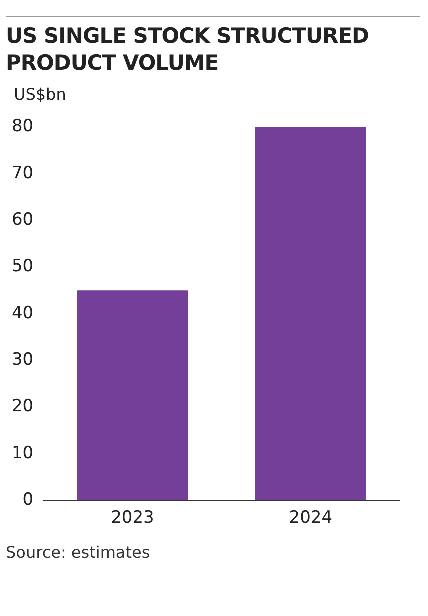  Describe the element at coordinates (23, 266) in the screenshot. I see `y-tick-label: 50` at that location.